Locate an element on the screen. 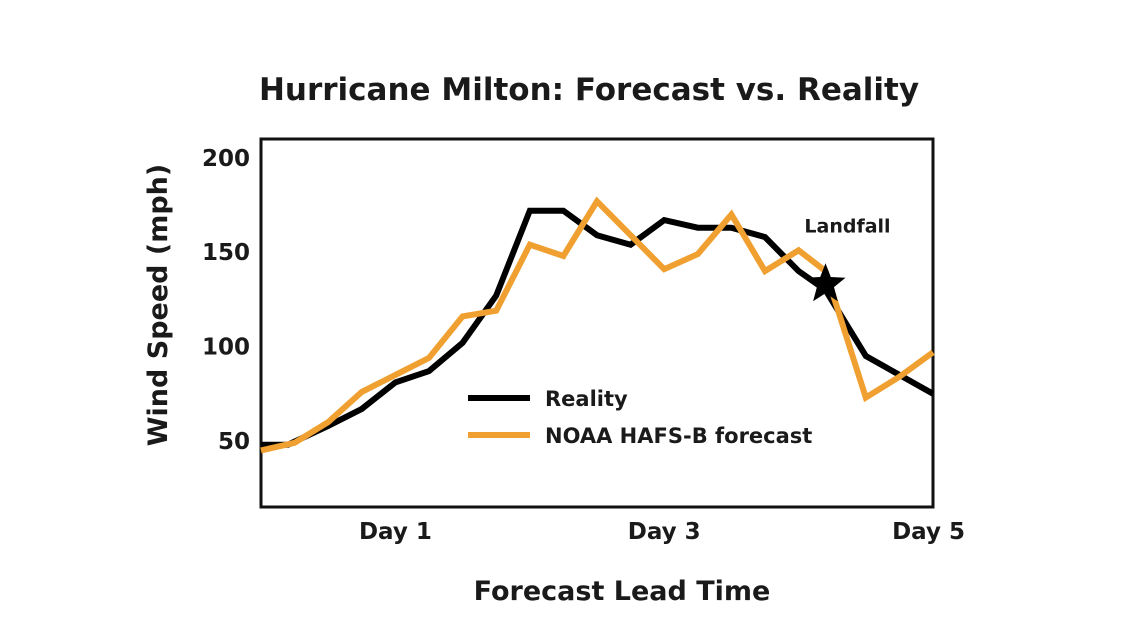 This screenshot has width=1140, height=641. y-tick-label-50: 50 is located at coordinates (234, 442).